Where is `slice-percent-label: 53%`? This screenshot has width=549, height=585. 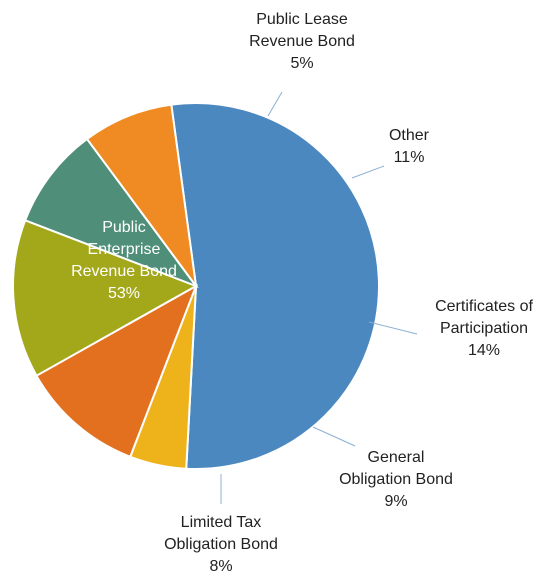
slice-percent-label: 53% is located at coordinates (124, 293).